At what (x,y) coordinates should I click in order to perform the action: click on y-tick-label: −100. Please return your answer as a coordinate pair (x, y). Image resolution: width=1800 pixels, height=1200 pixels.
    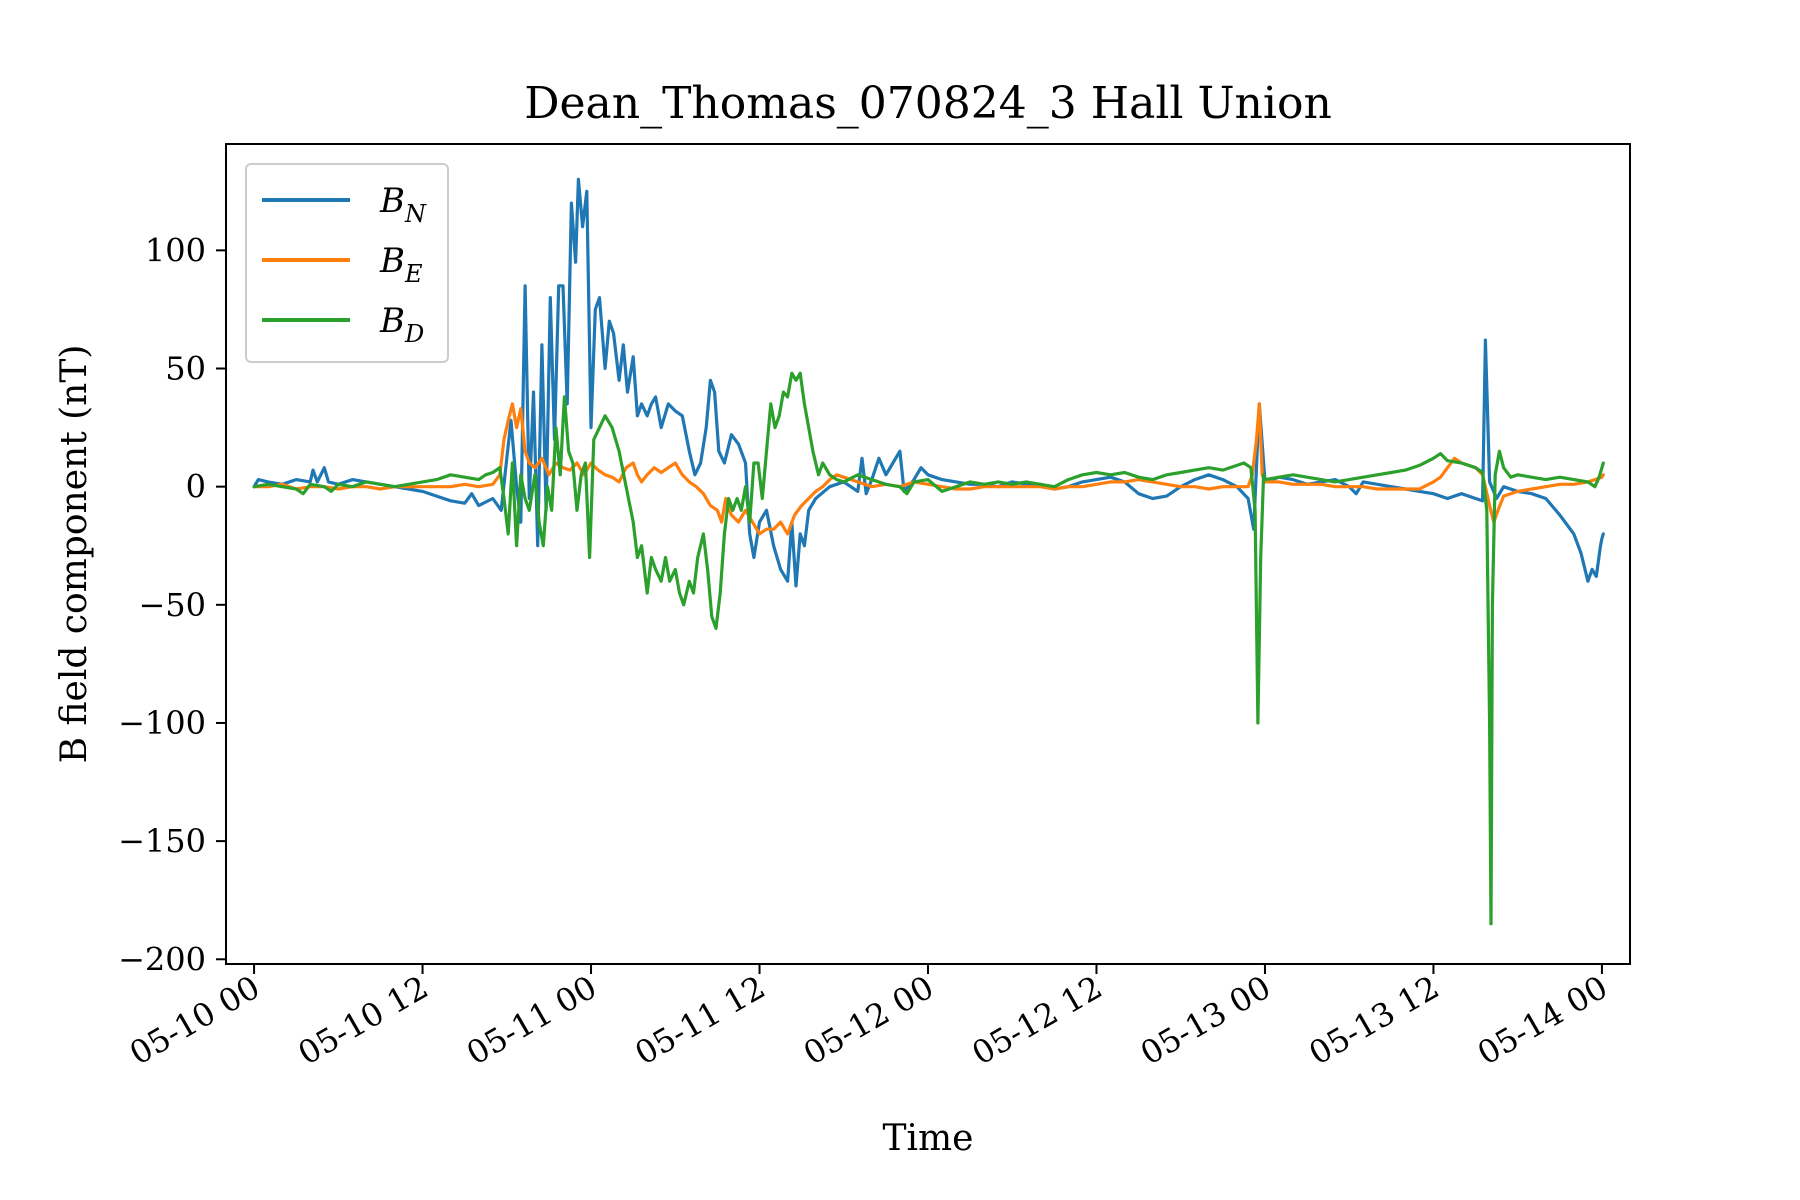
    Looking at the image, I should click on (162, 723).